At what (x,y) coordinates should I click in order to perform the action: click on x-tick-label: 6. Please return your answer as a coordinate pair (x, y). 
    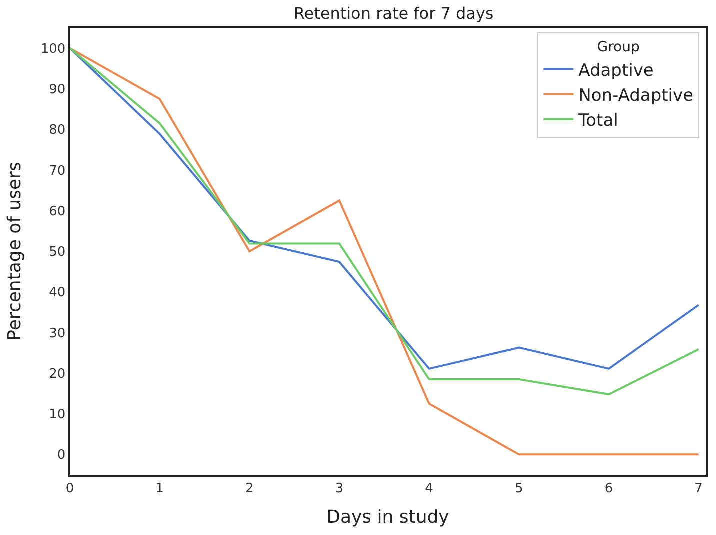
    Looking at the image, I should click on (609, 488).